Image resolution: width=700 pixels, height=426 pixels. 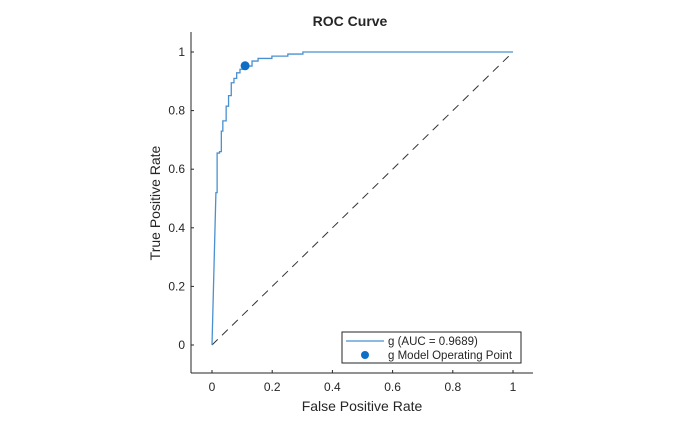 I want to click on x-axis-label: False Positive Rate, so click(x=362, y=406).